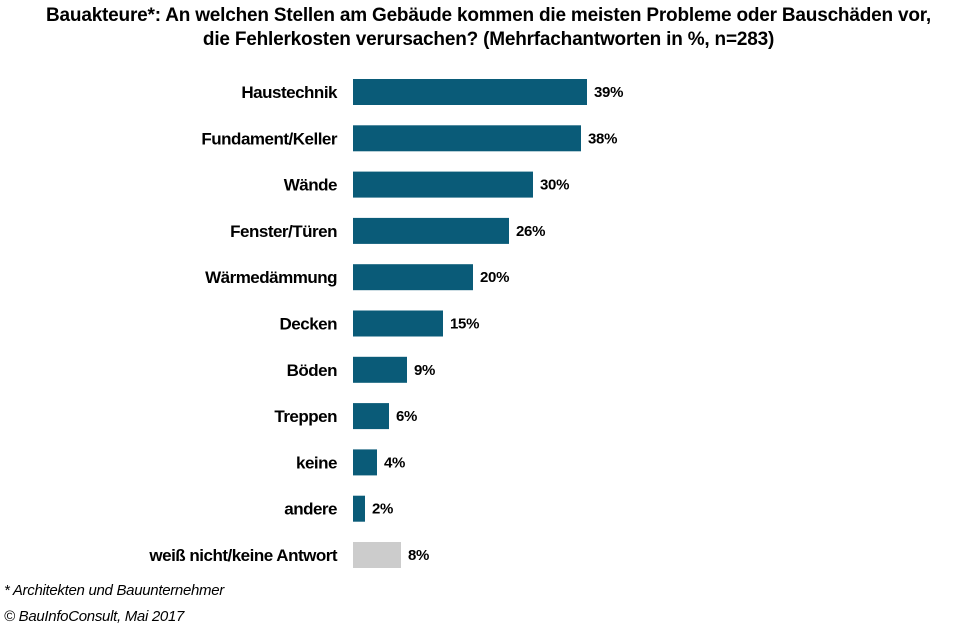 The width and height of the screenshot is (977, 632). Describe the element at coordinates (464, 324) in the screenshot. I see `value-label-decken: 15%` at that location.